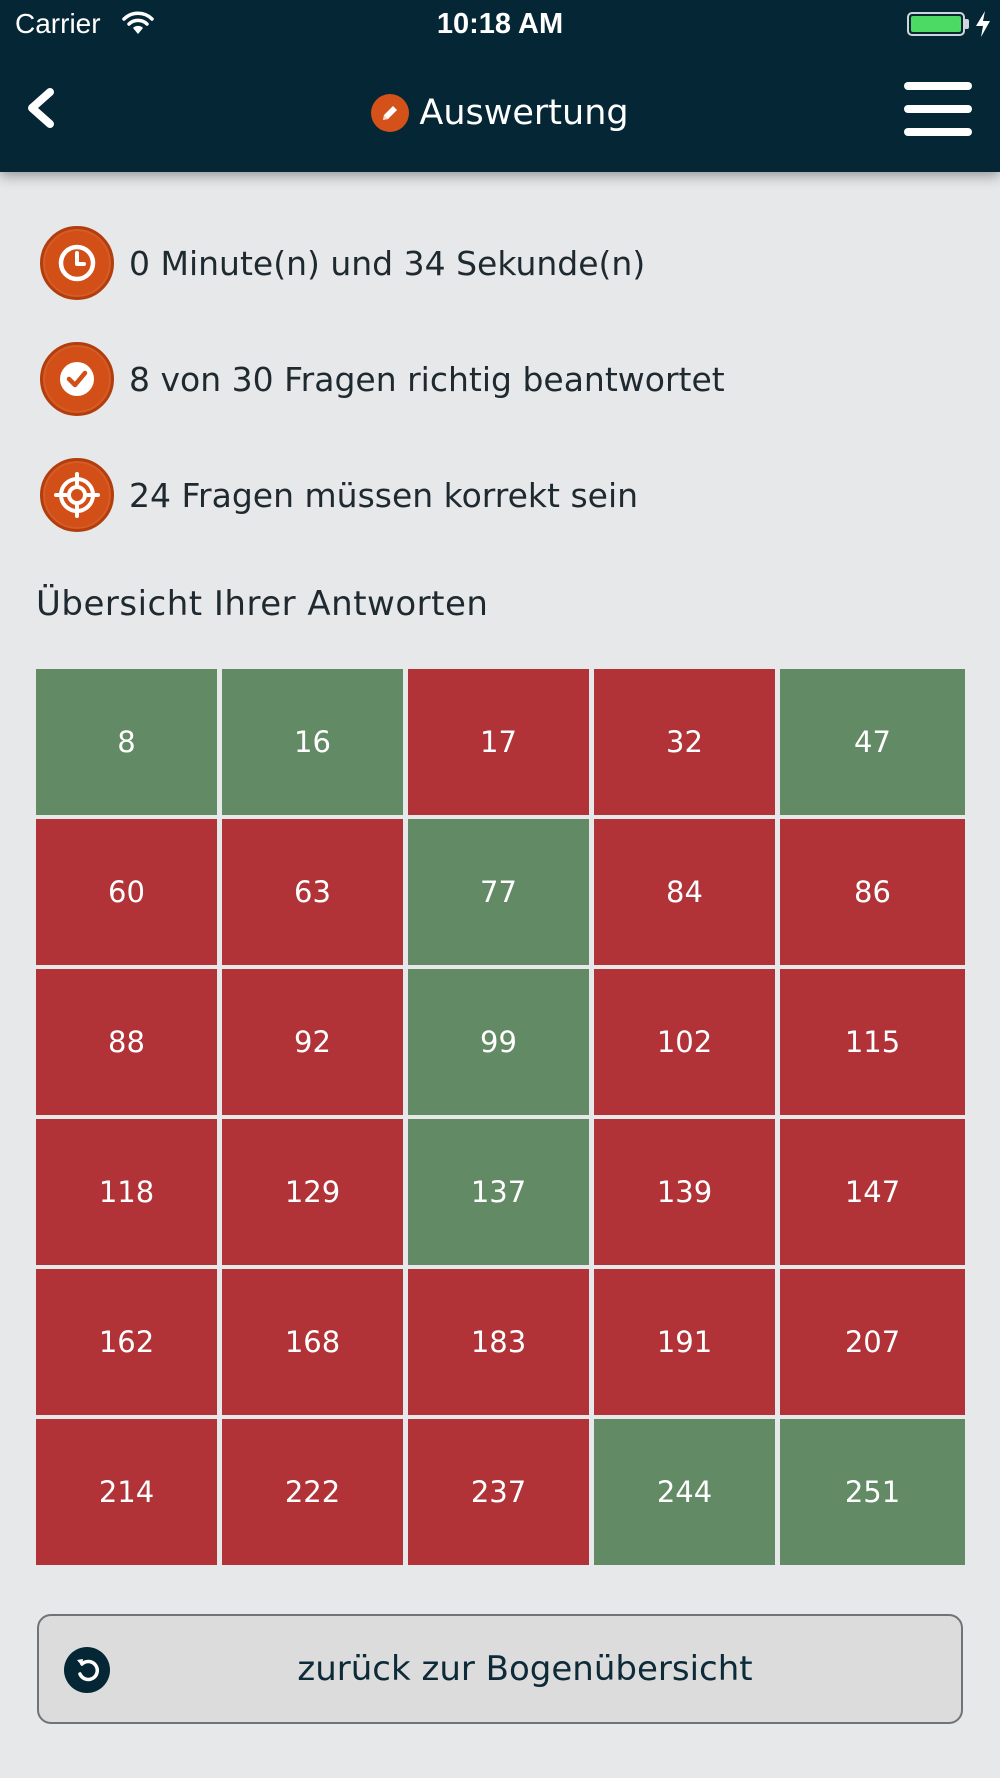  Describe the element at coordinates (126, 1042) in the screenshot. I see `answer-cell: 88` at that location.